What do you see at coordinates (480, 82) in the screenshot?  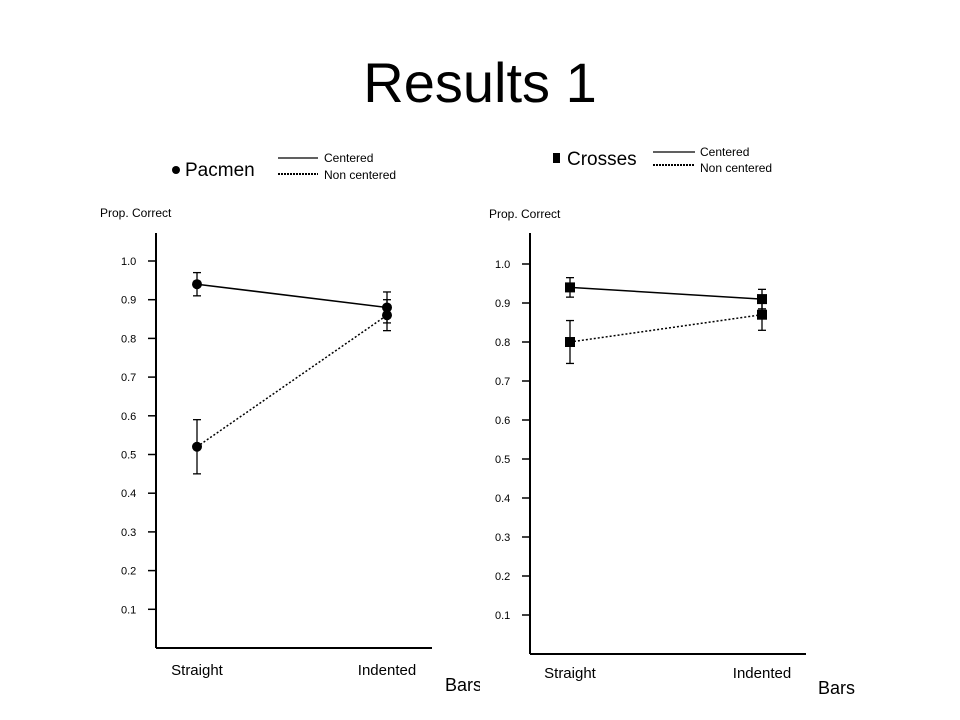 I see `slide-title: Results 1` at bounding box center [480, 82].